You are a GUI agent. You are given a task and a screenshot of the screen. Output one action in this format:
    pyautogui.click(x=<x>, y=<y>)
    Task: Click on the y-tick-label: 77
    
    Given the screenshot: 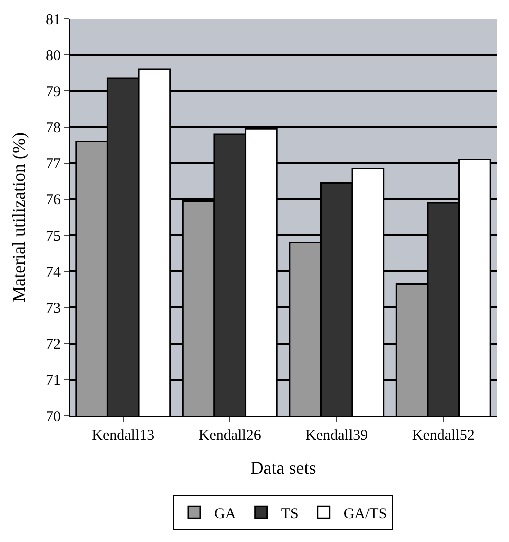 What is the action you would take?
    pyautogui.click(x=54, y=164)
    